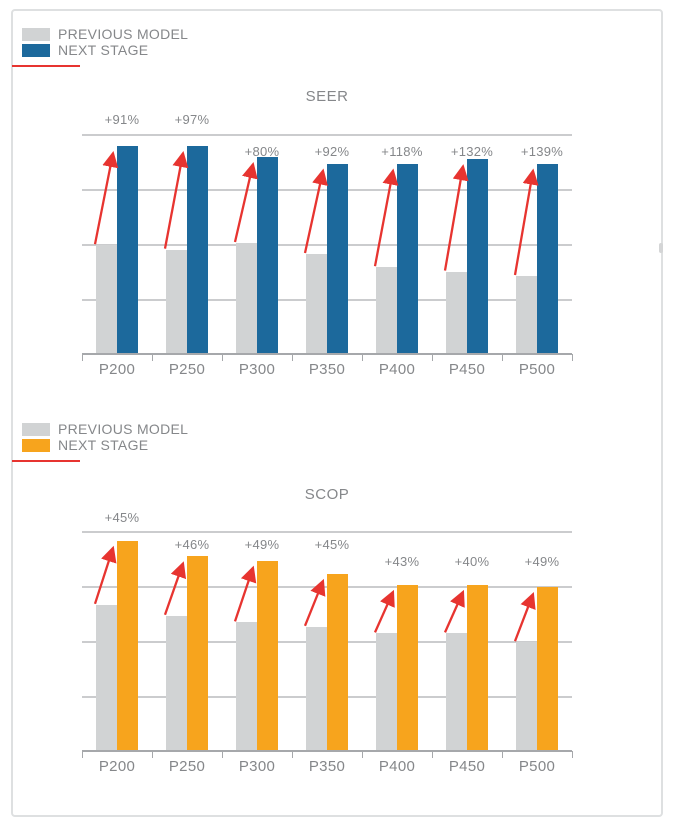 The image size is (676, 828). What do you see at coordinates (524, 617) in the screenshot?
I see `increase-arrow-P500` at bounding box center [524, 617].